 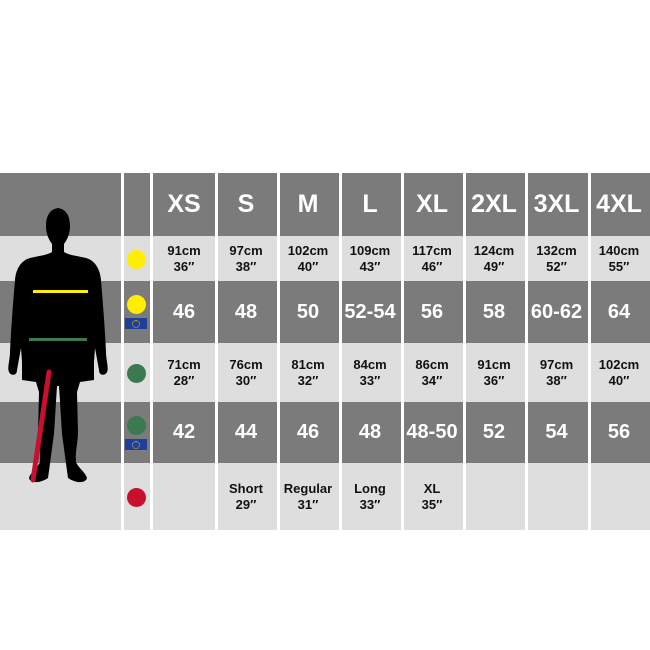 What do you see at coordinates (432, 380) in the screenshot?
I see `cell-text: 34″` at bounding box center [432, 380].